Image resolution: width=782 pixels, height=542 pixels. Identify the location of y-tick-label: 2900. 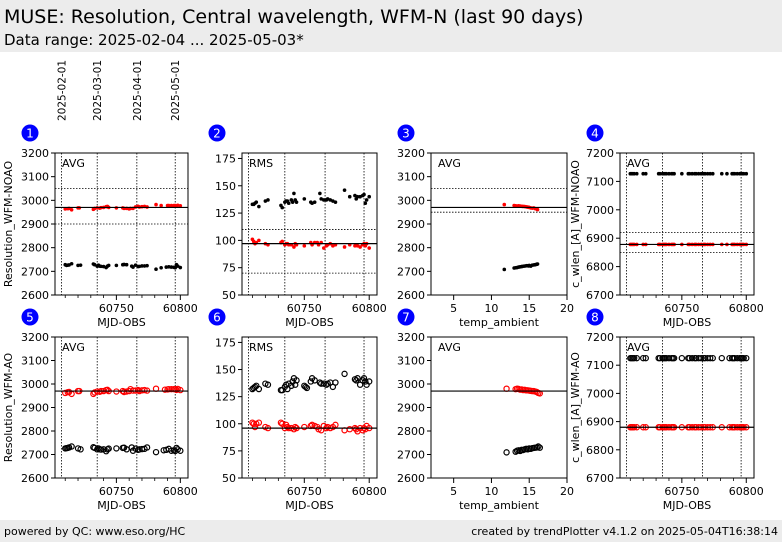
(35, 224).